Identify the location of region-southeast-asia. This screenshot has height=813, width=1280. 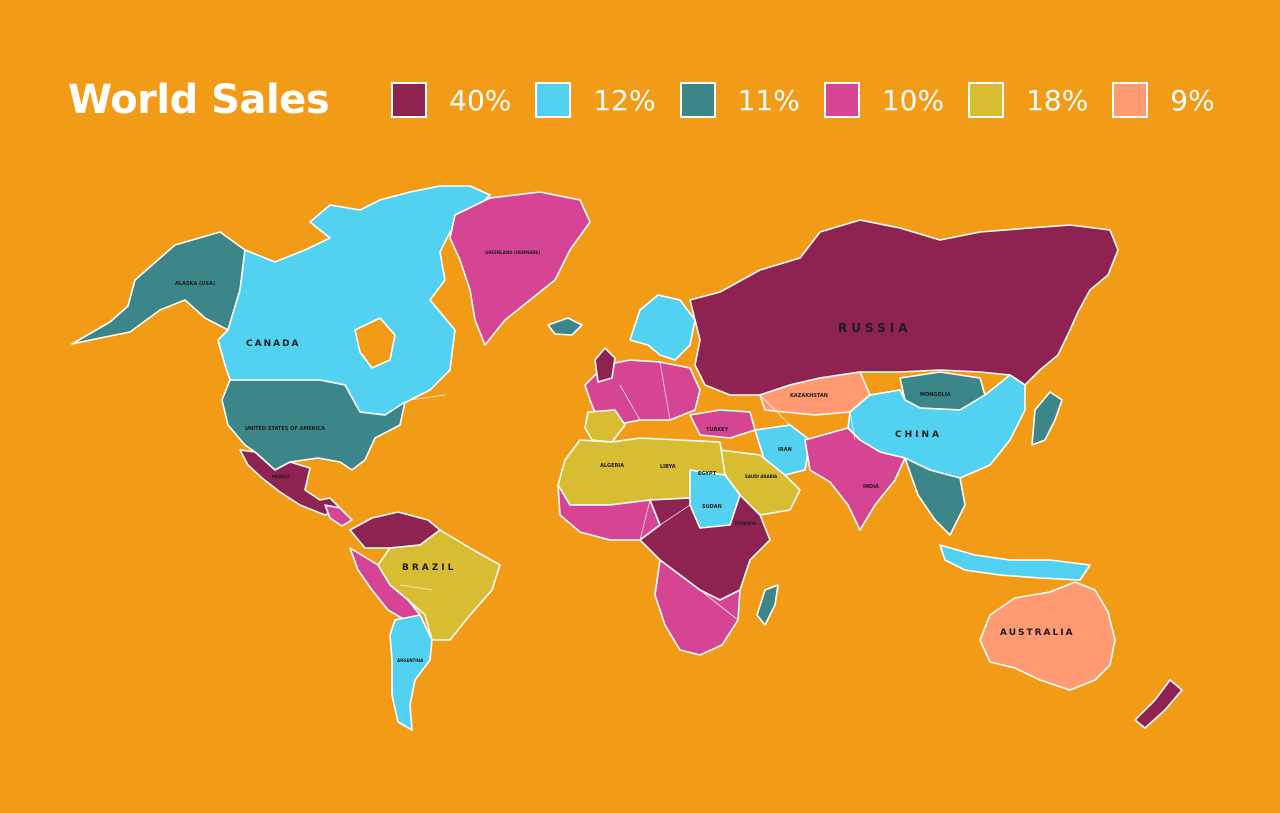
(935, 496).